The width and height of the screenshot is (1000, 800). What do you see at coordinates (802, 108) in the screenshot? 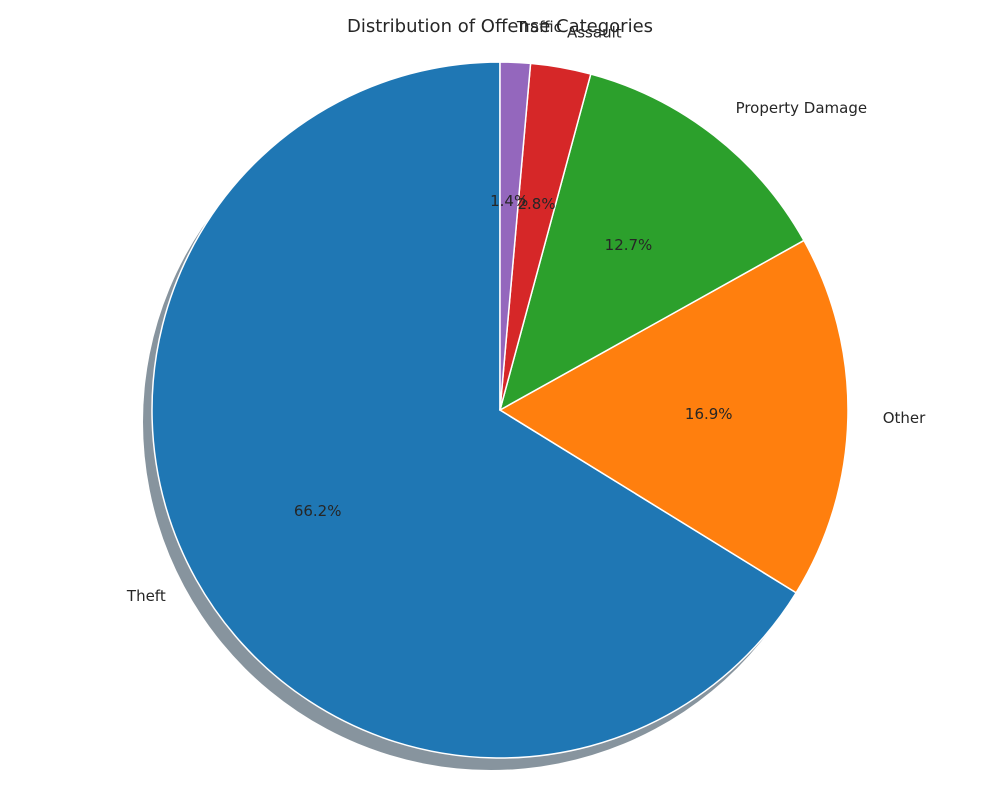
I see `slice-label-property-damage: Property Damage` at bounding box center [802, 108].